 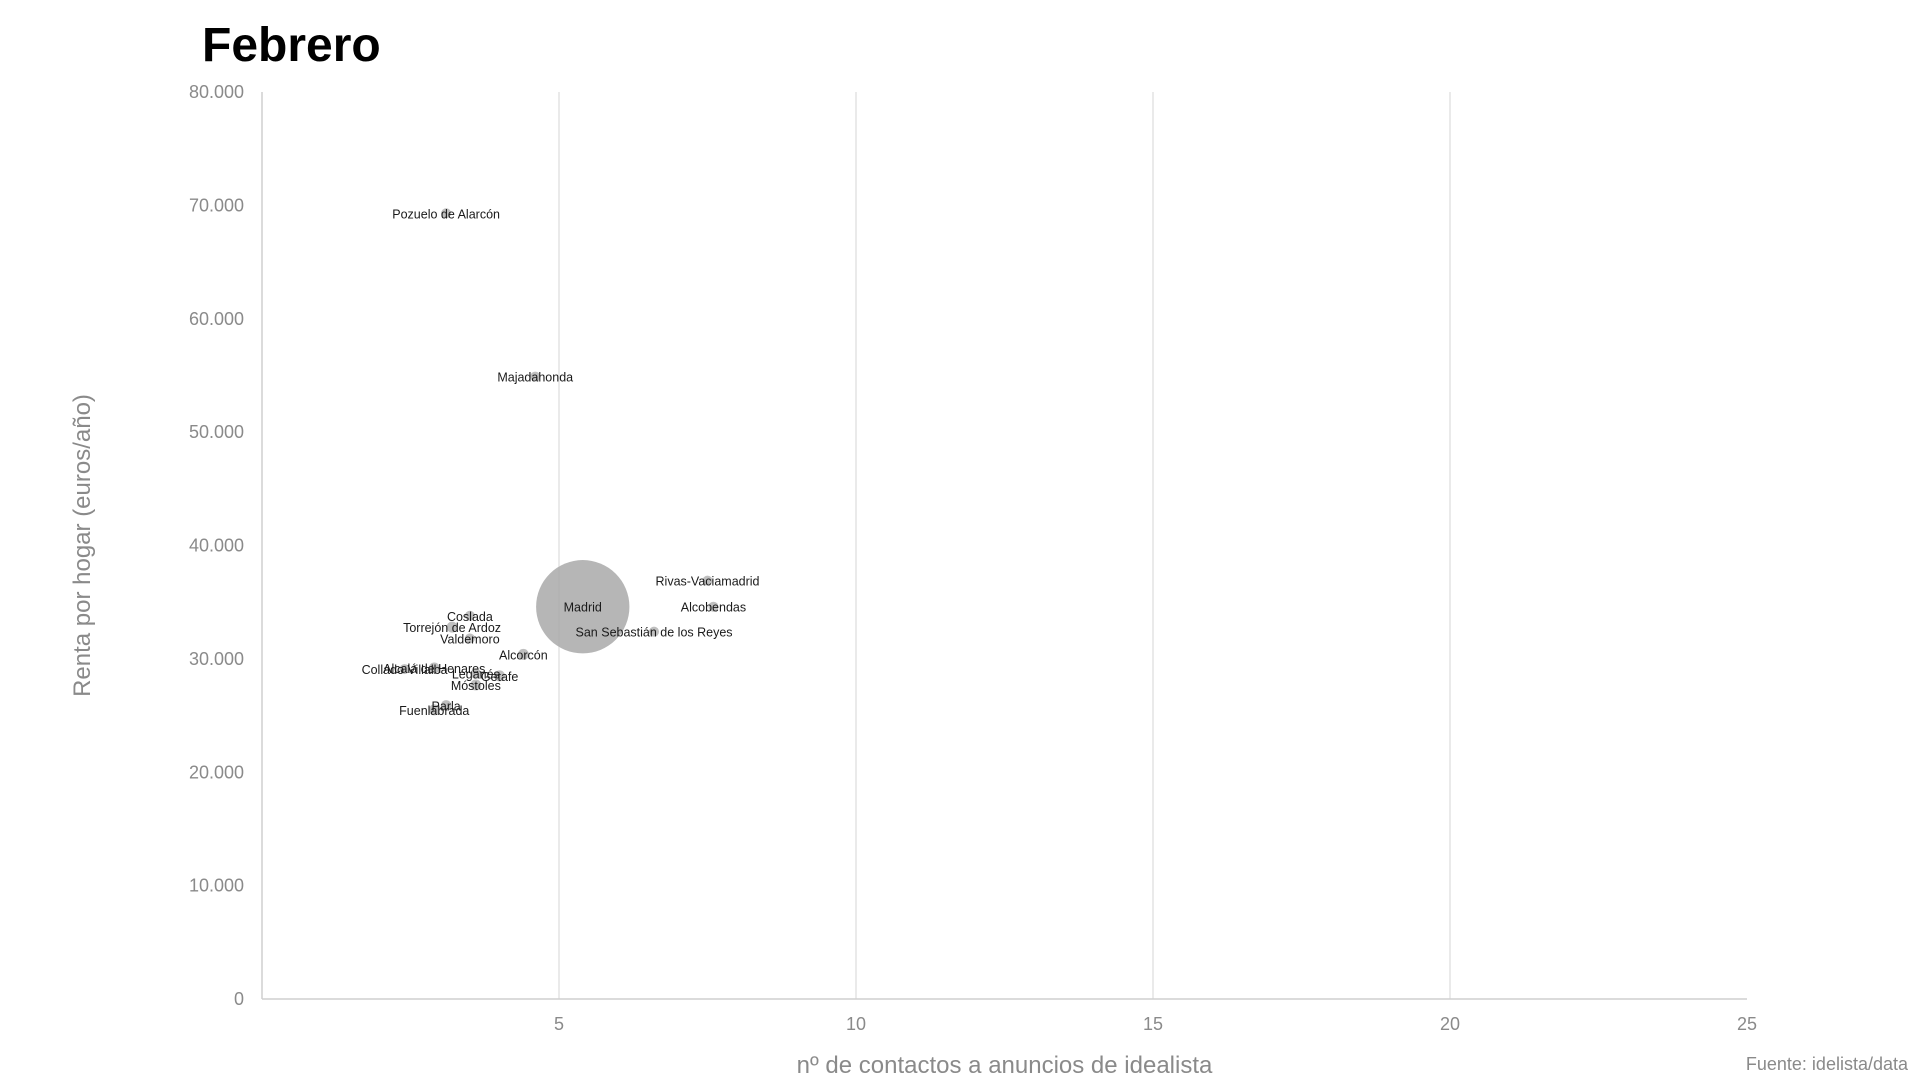 I want to click on y-axis-label: Renta por hogar (euros/año), so click(x=82, y=545).